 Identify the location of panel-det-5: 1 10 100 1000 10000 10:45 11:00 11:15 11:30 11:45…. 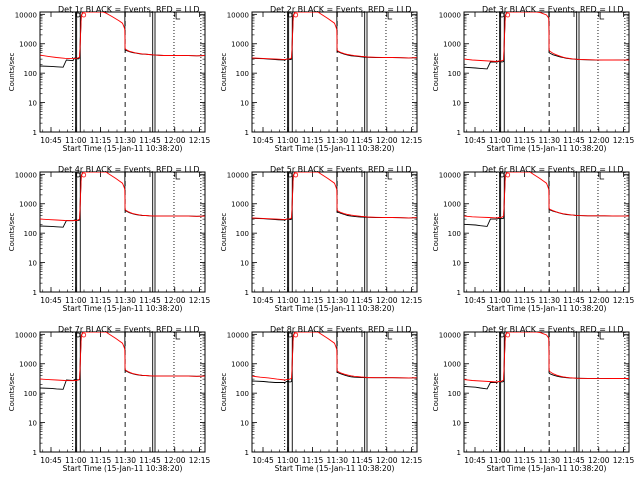
(321, 239).